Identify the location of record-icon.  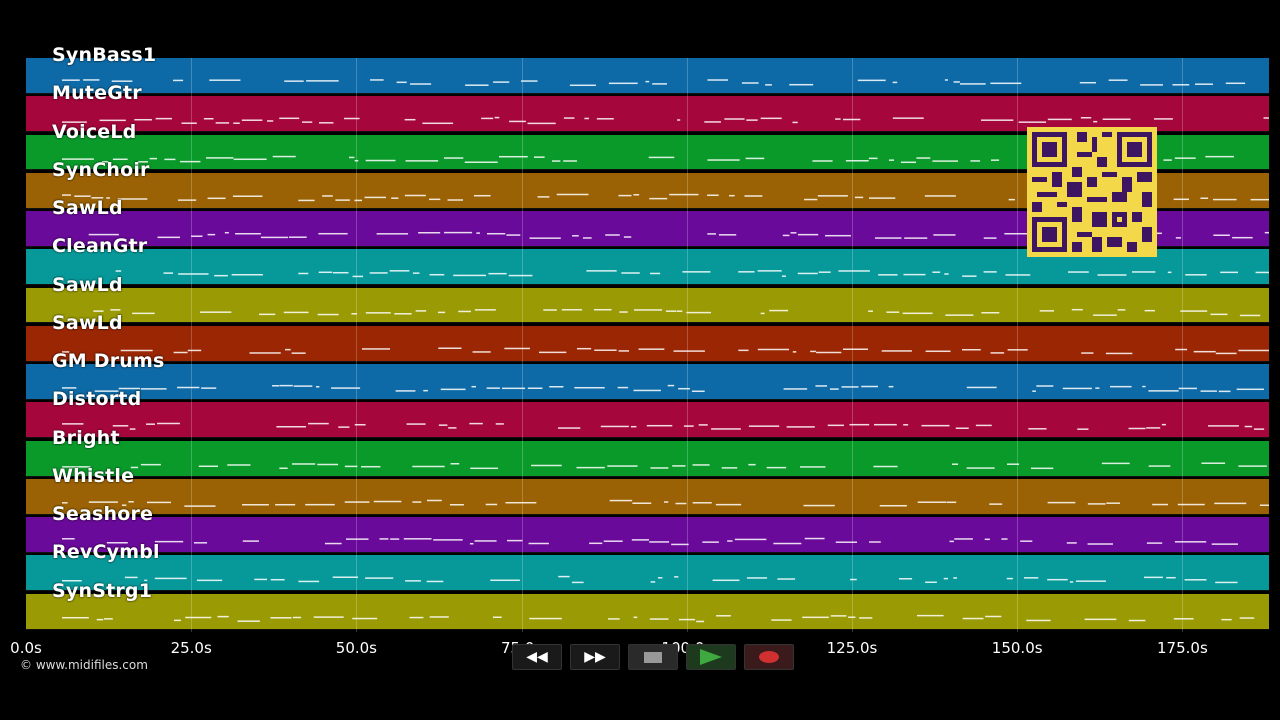
(769, 657).